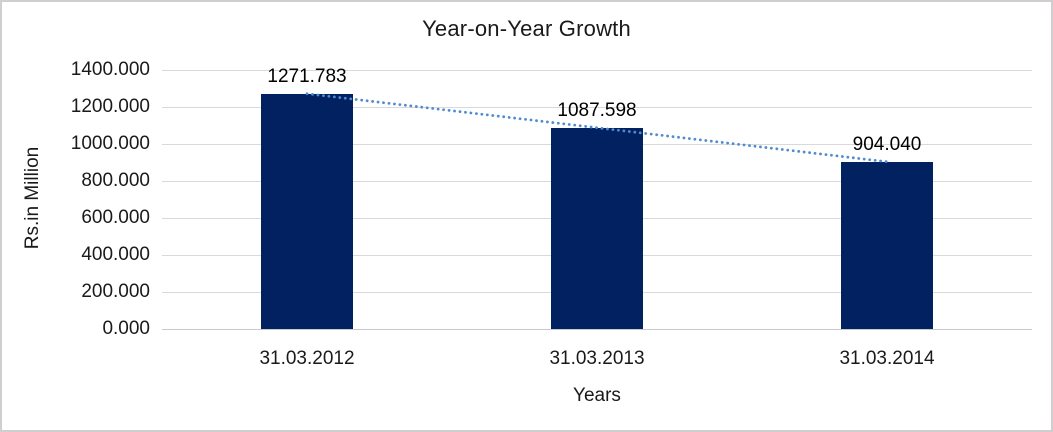 The height and width of the screenshot is (432, 1053). Describe the element at coordinates (597, 395) in the screenshot. I see `x-axis-title: Years` at that location.